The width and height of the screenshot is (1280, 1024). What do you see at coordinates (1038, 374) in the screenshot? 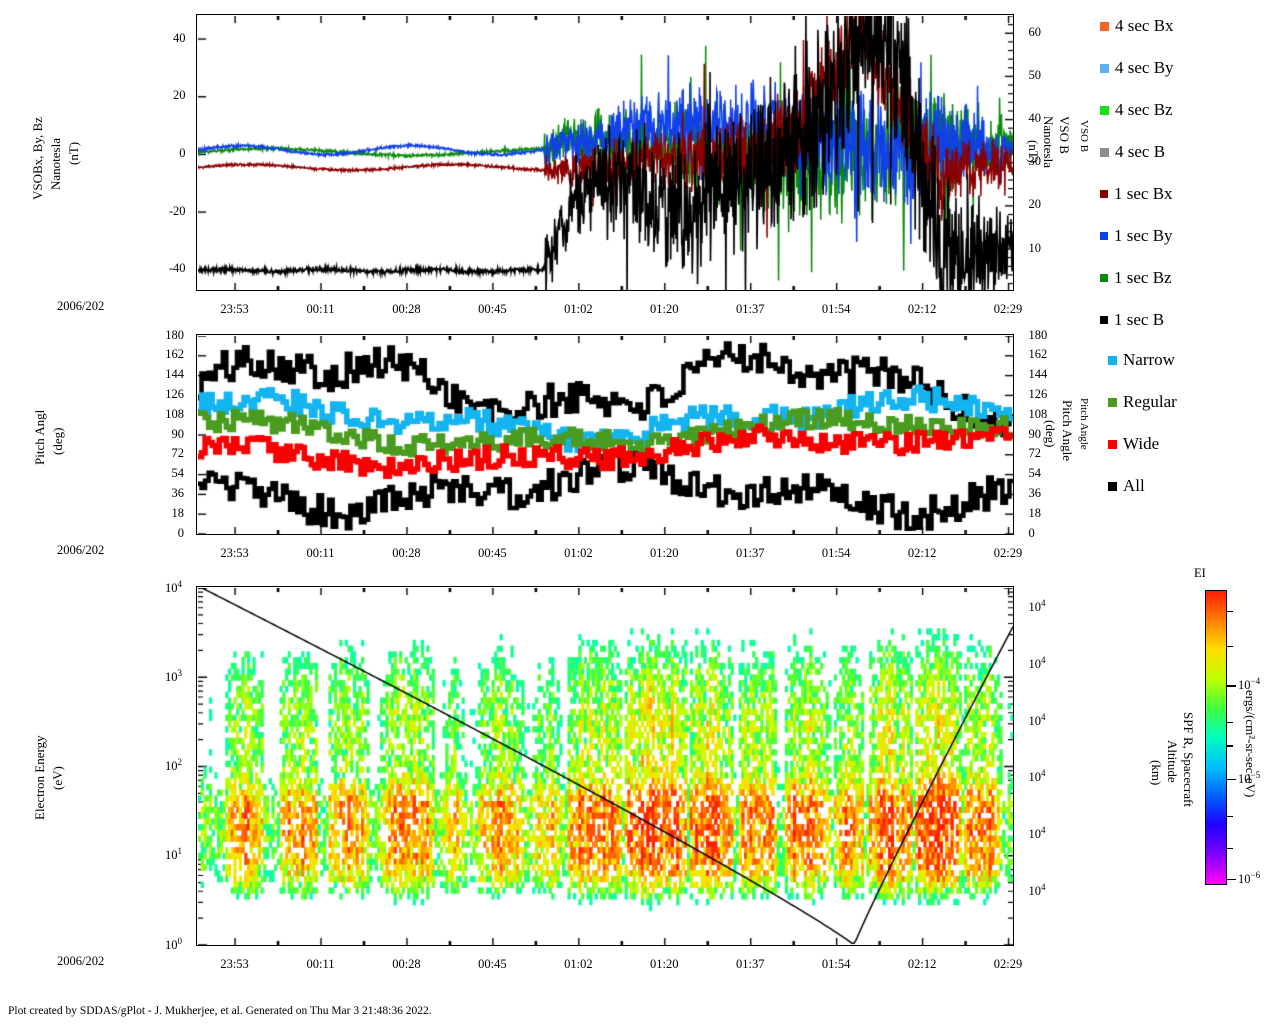
I see `tick-label: 144` at bounding box center [1038, 374].